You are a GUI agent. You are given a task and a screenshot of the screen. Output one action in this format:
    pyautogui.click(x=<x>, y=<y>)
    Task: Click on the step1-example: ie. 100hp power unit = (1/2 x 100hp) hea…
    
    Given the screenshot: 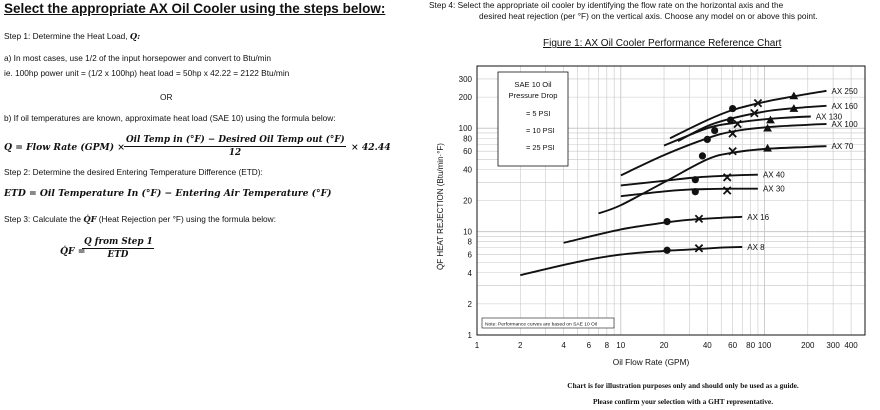 What is the action you would take?
    pyautogui.click(x=147, y=73)
    